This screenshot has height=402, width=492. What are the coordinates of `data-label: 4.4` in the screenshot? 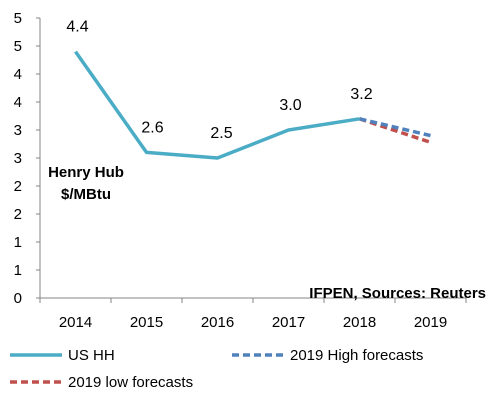 It's located at (77, 27).